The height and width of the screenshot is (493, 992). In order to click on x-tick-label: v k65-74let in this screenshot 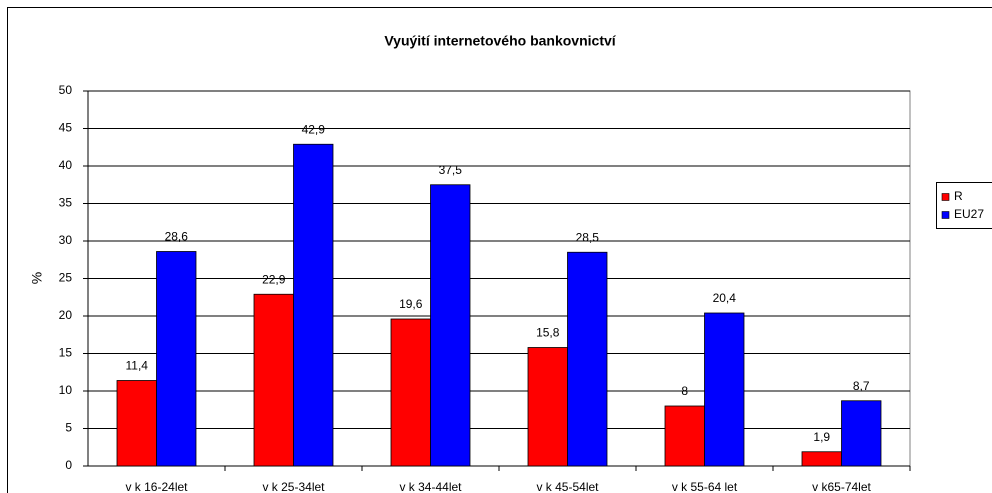, I will do `click(841, 486)`.